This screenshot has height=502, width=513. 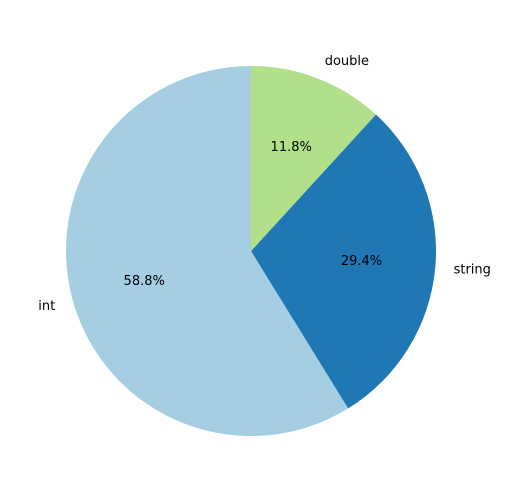 What do you see at coordinates (472, 270) in the screenshot?
I see `pie-category-label-string: string` at bounding box center [472, 270].